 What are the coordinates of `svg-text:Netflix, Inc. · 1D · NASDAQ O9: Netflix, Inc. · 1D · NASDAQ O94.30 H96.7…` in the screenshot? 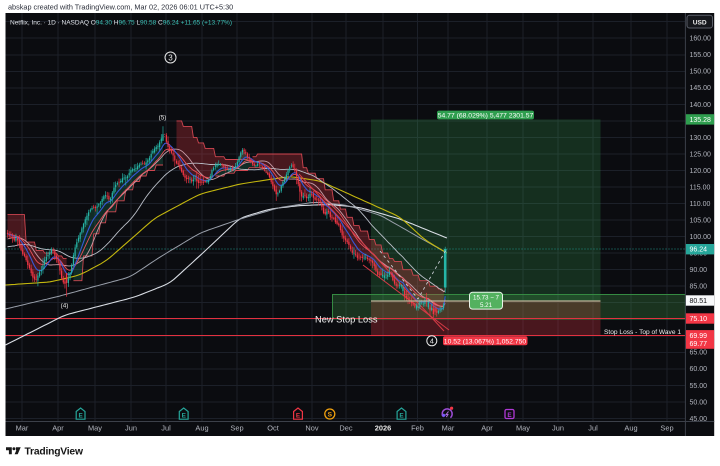 It's located at (121, 22).